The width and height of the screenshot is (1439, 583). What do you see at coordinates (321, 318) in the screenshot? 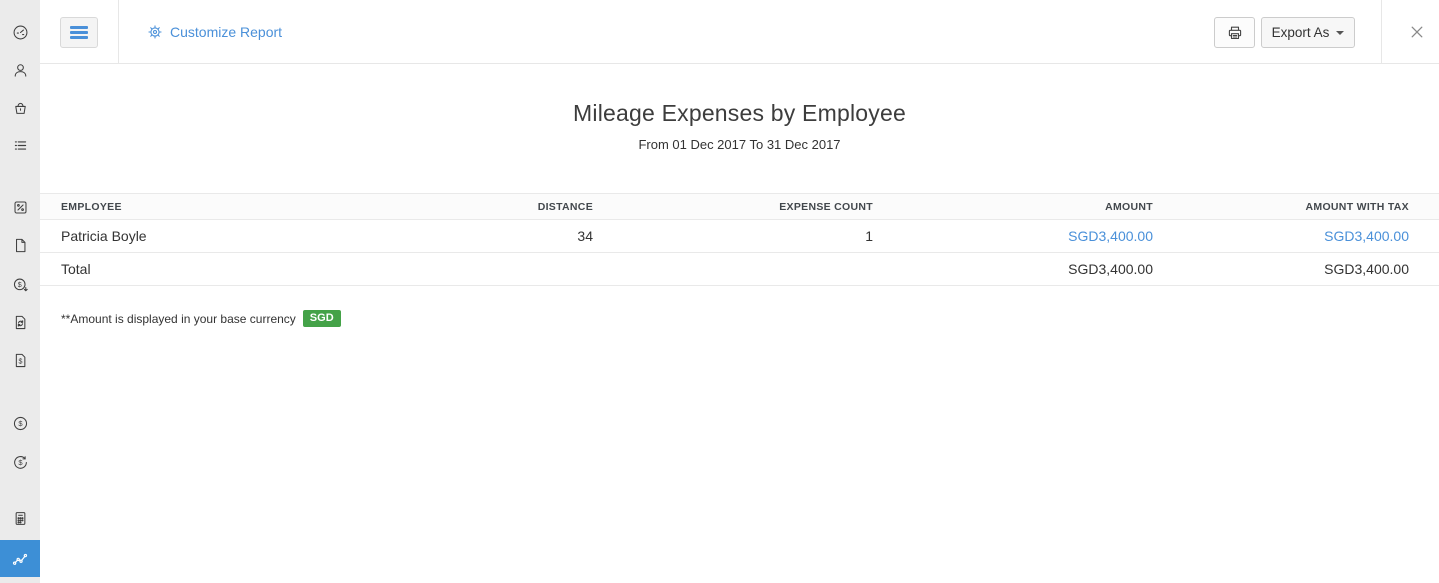
I see `currency-badge: SGD` at bounding box center [321, 318].